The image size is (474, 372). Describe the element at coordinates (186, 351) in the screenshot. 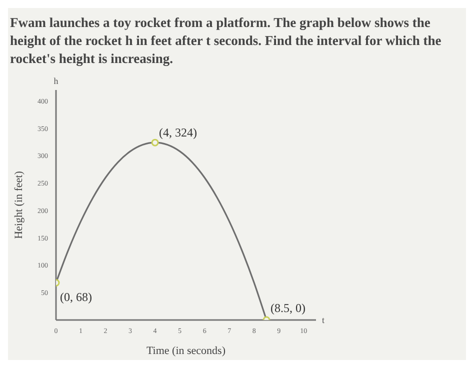

I see `x-axis-title: Time (in seconds)` at that location.